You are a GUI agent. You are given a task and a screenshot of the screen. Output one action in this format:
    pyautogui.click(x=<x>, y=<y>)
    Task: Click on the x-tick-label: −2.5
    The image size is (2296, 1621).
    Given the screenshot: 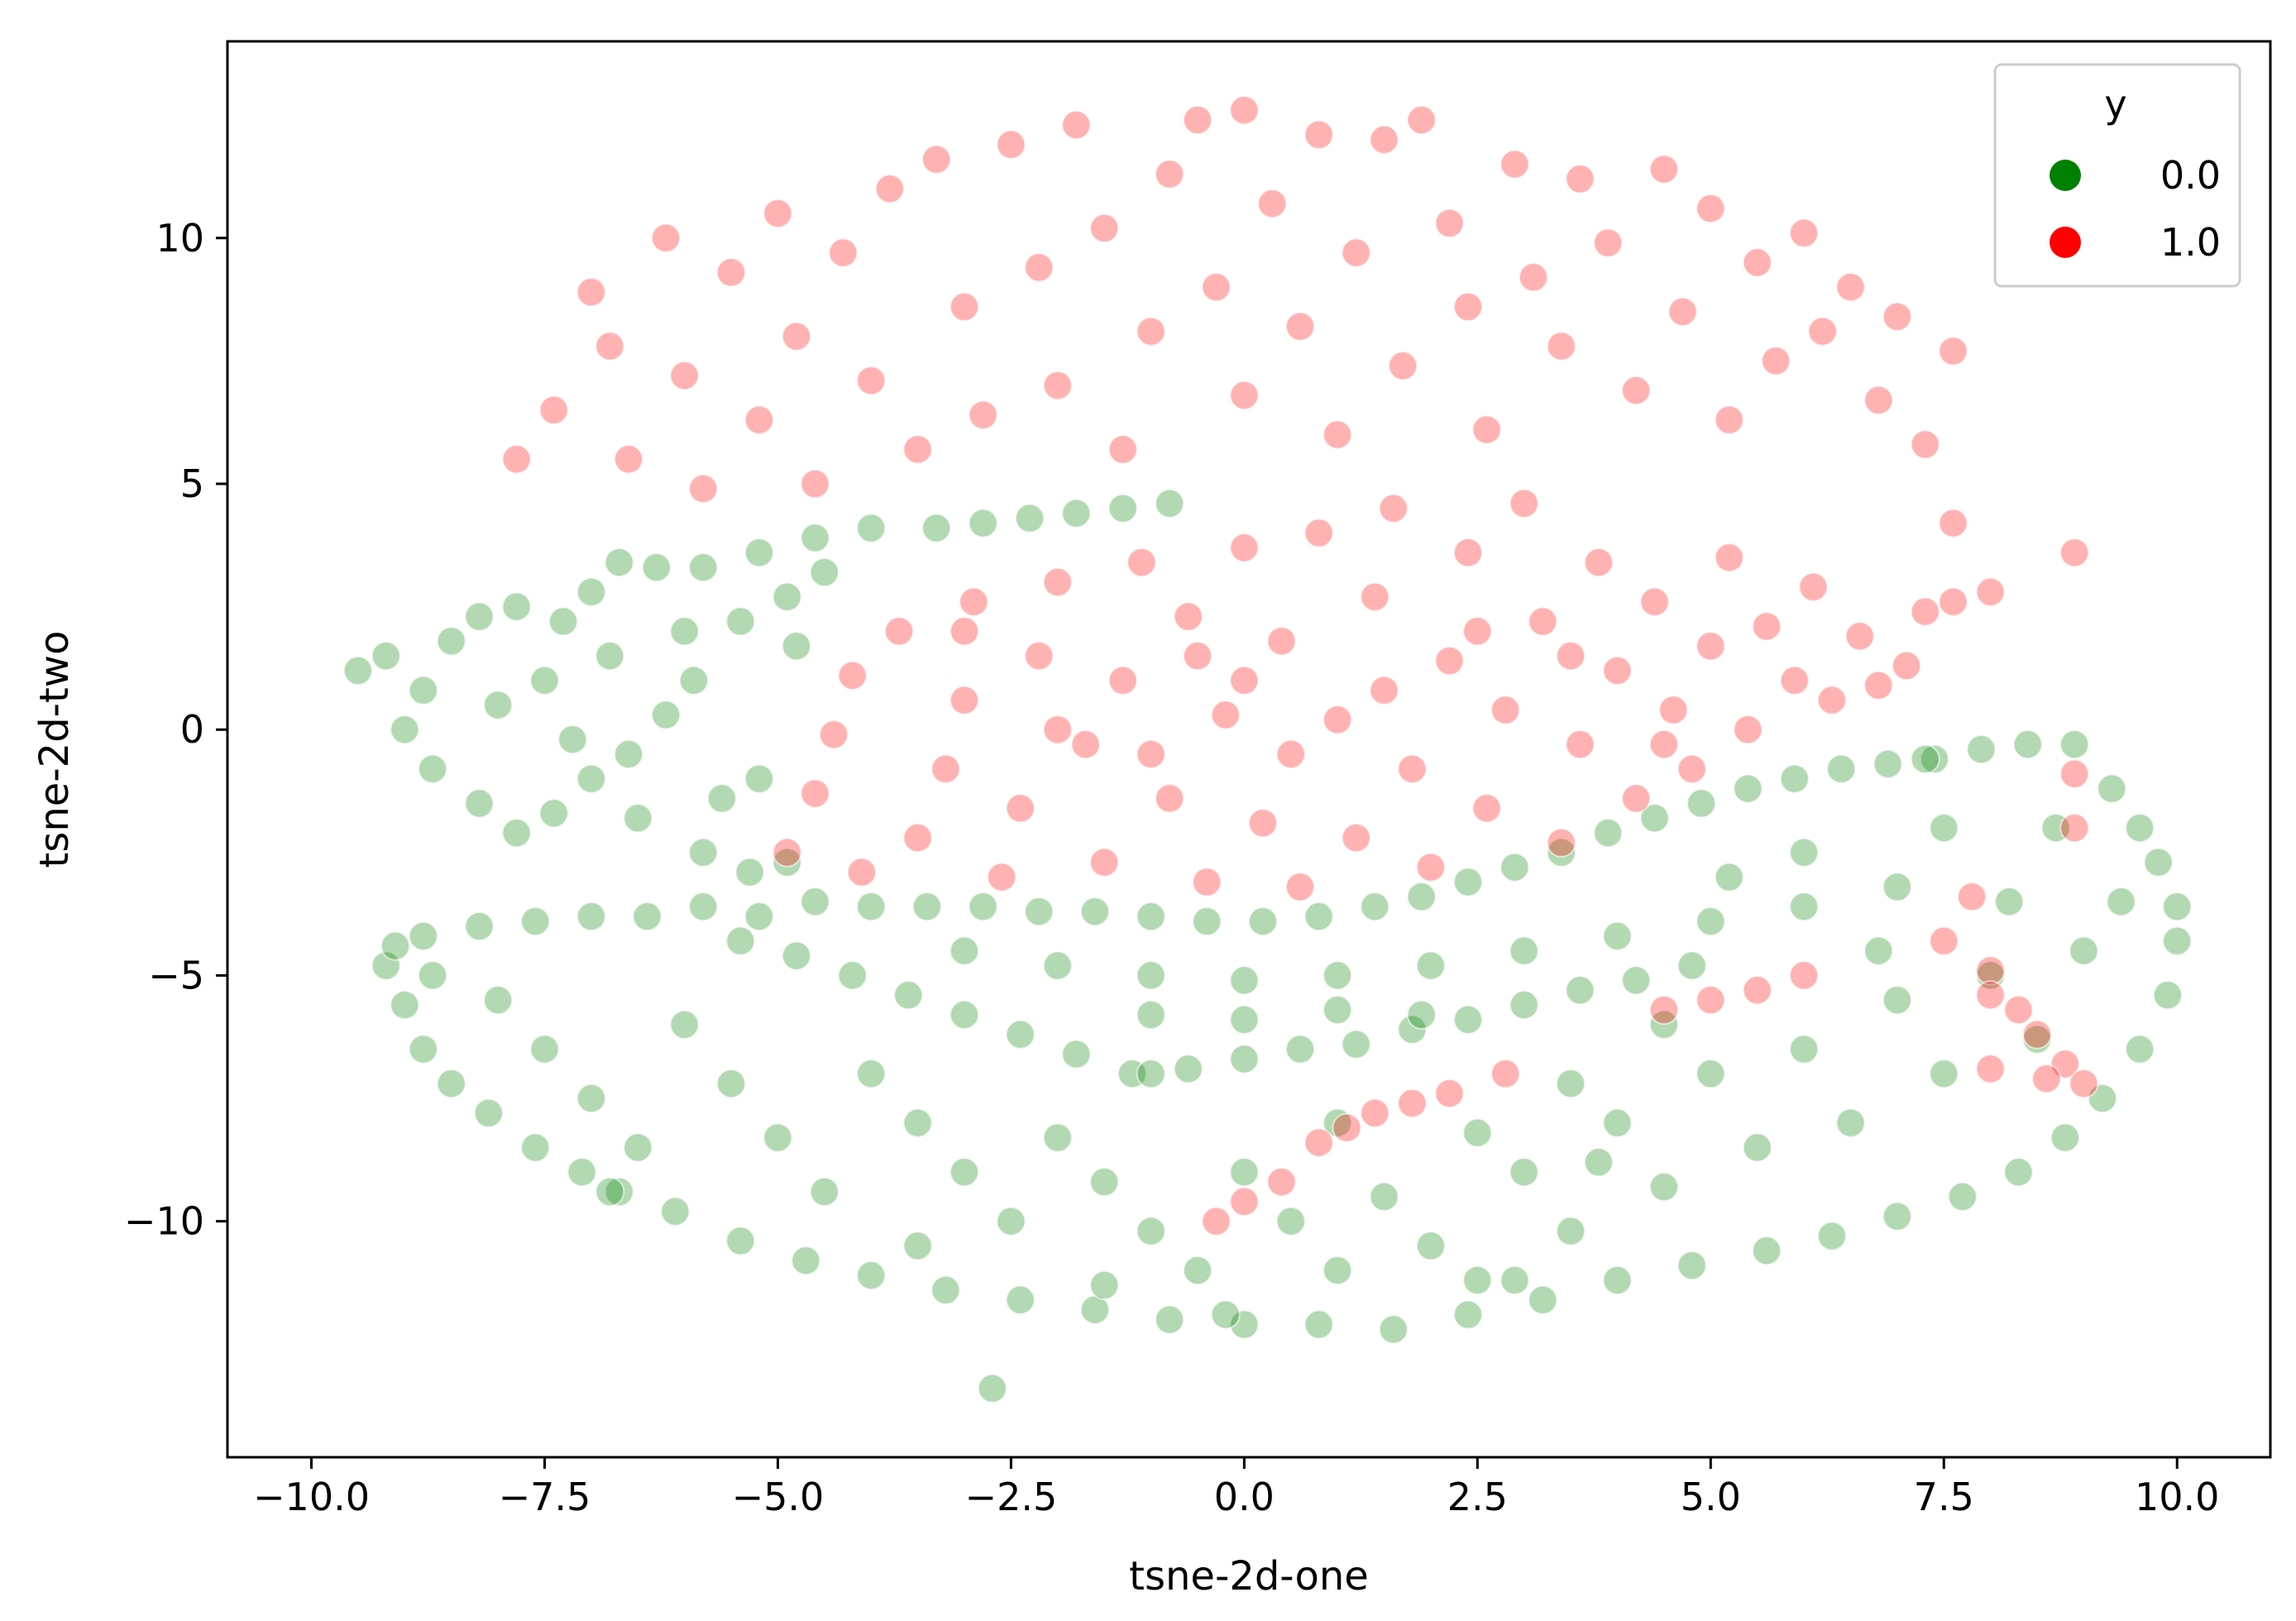 What is the action you would take?
    pyautogui.click(x=1011, y=1497)
    